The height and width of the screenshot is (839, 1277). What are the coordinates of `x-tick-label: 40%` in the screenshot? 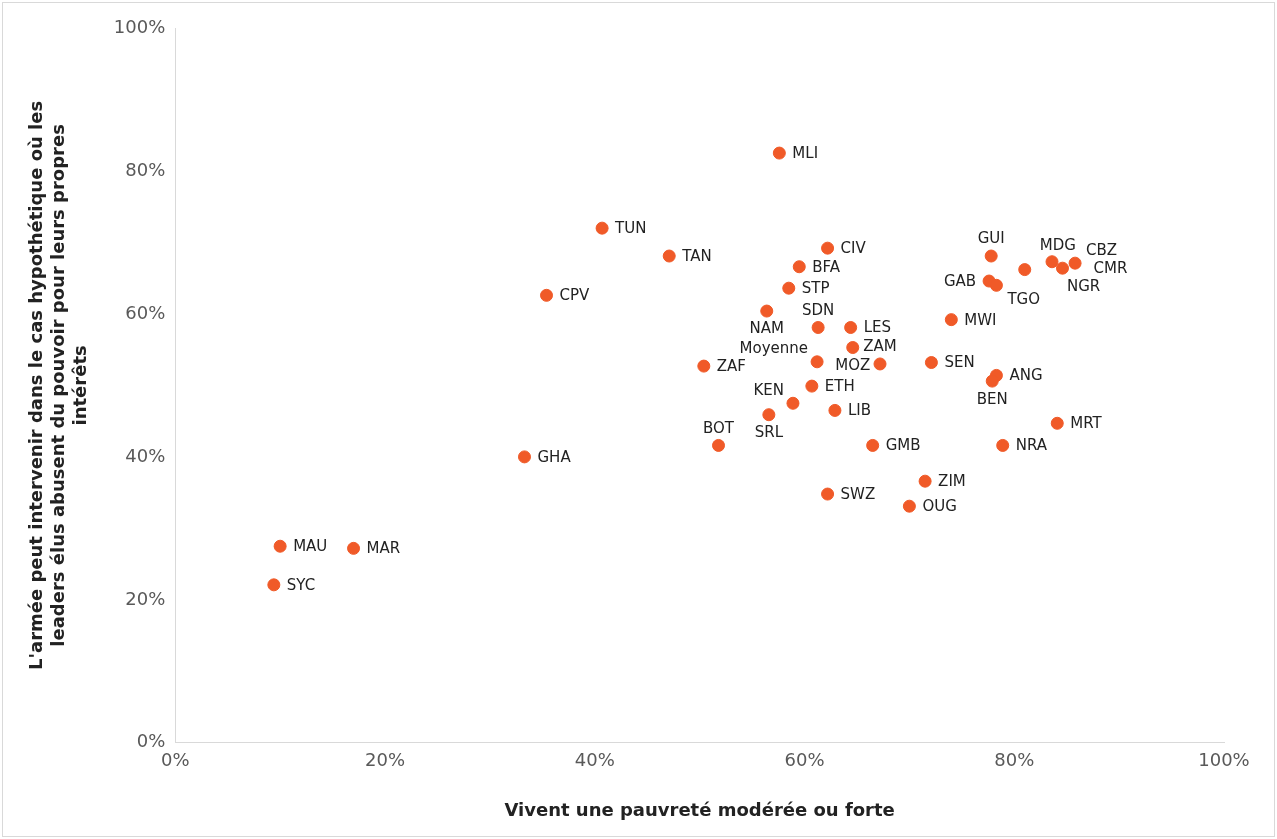 It's located at (594, 760).